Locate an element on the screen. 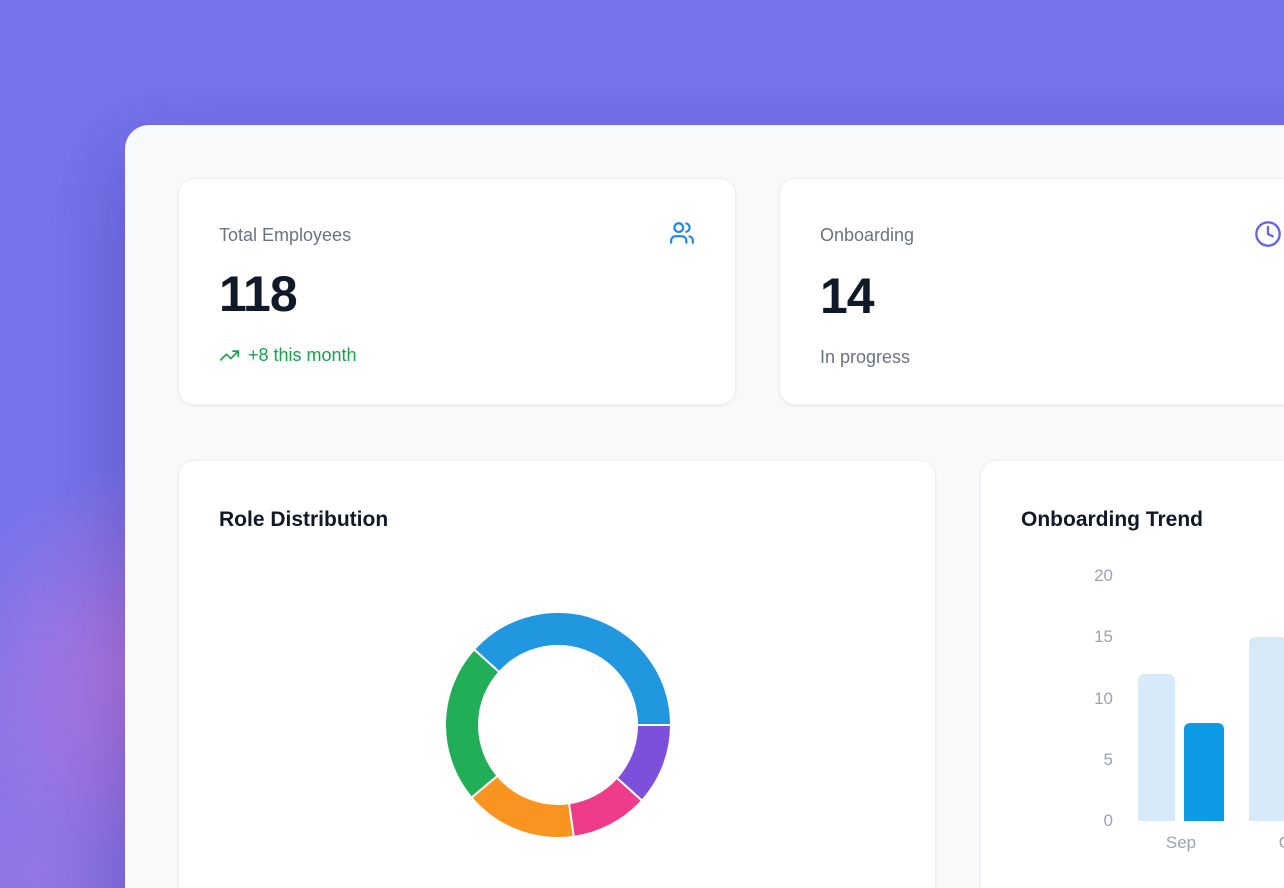  bar-light-blue-bars-oct is located at coordinates (1266, 729).